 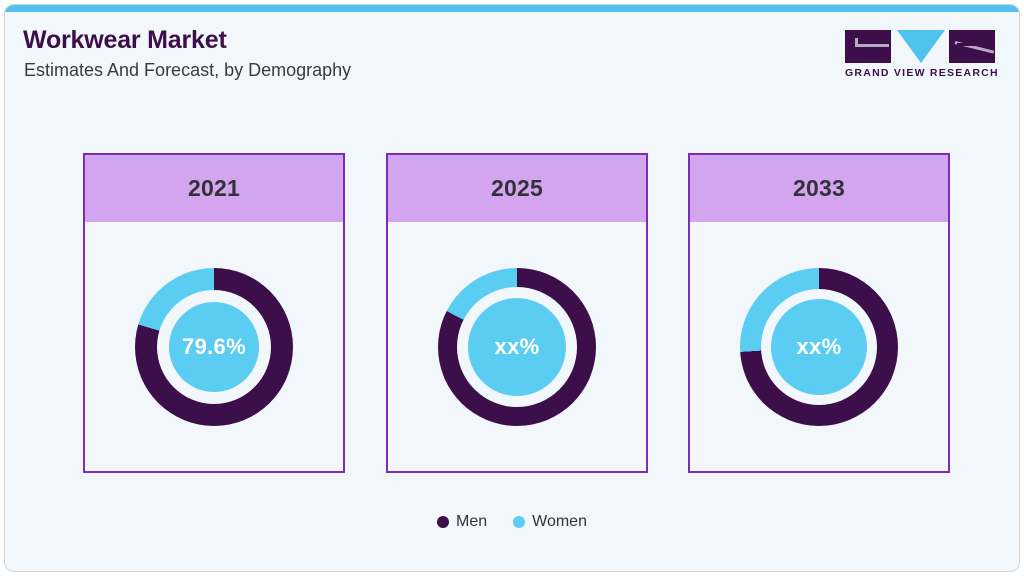 I want to click on legend-item-women: Women, so click(x=550, y=522).